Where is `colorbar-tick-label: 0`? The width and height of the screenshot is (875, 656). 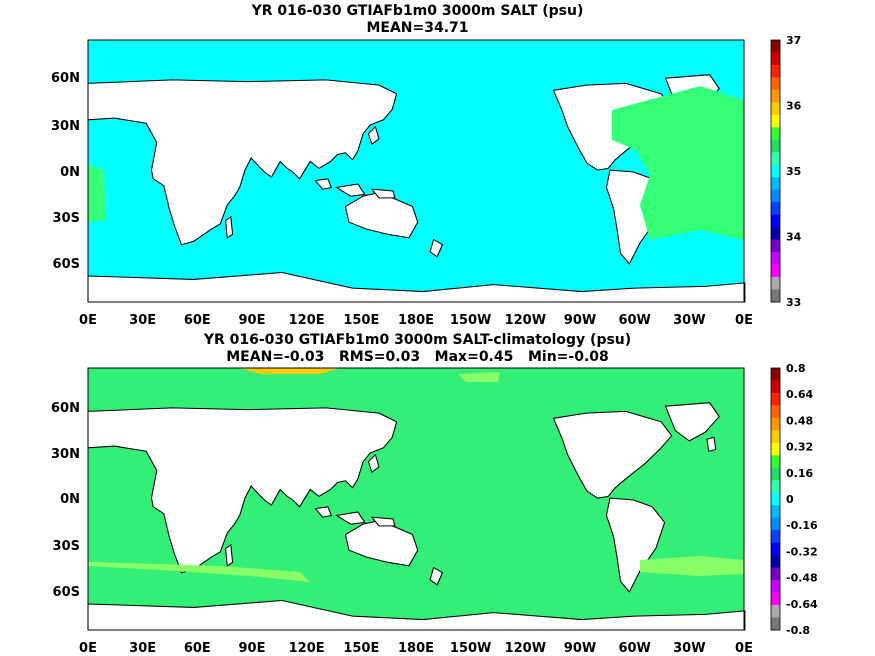
colorbar-tick-label: 0 is located at coordinates (790, 499).